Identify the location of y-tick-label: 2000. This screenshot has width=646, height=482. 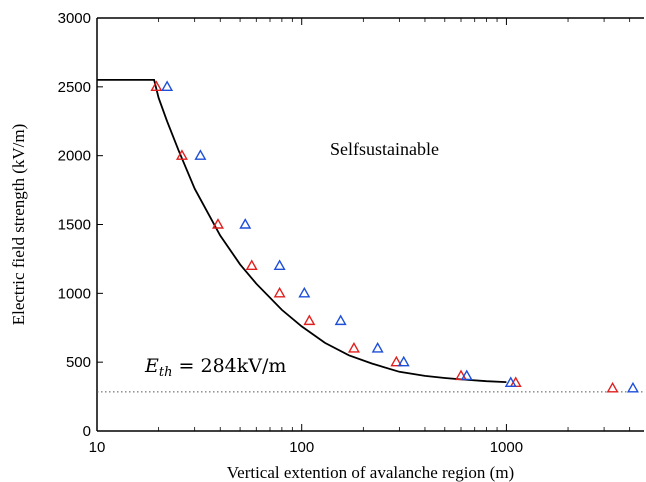
(74, 156).